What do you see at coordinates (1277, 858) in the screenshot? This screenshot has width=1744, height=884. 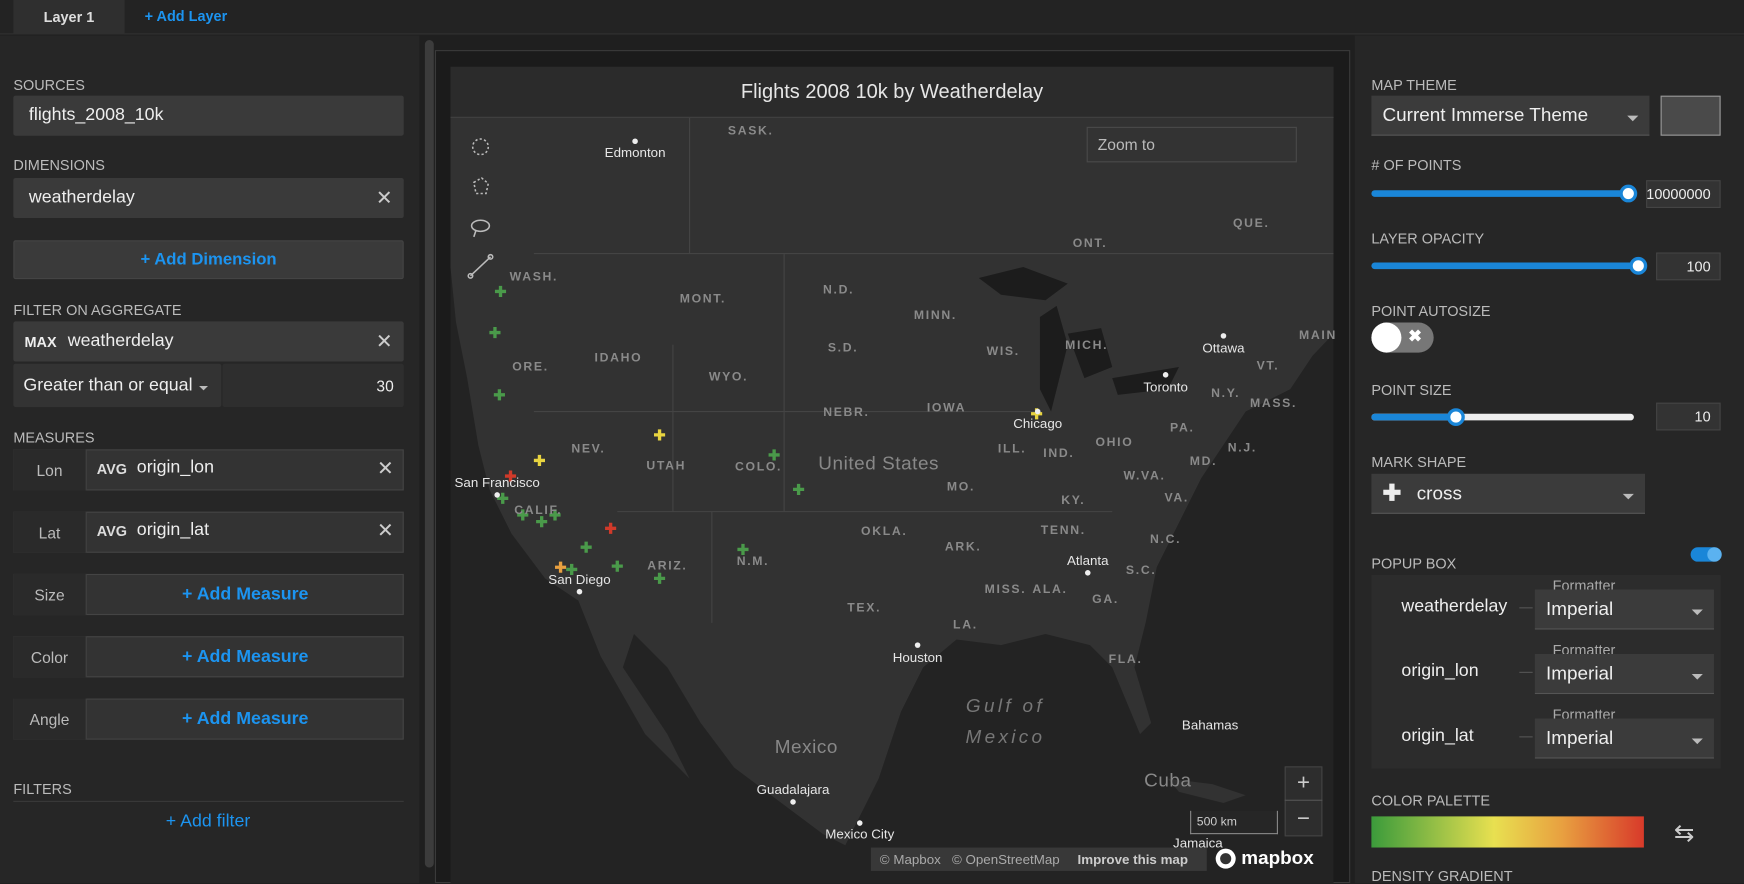 I see `logo-text: mapbox` at bounding box center [1277, 858].